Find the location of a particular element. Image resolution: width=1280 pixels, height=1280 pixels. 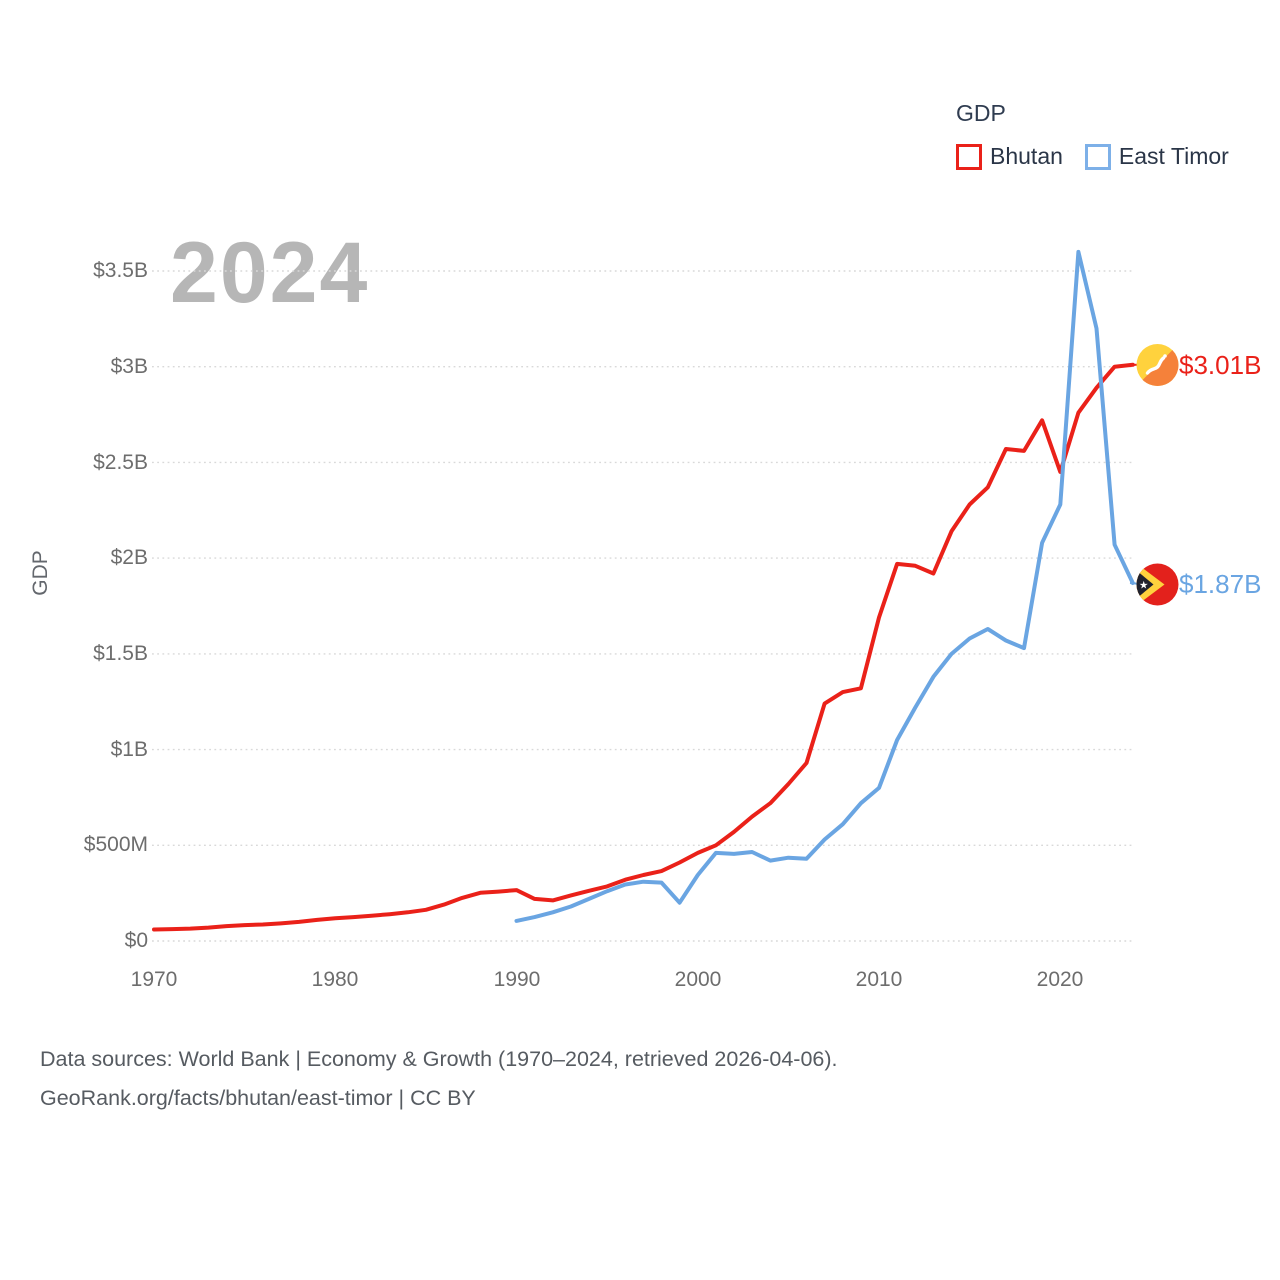

legend-label-bhutan: Bhutan is located at coordinates (1026, 156).